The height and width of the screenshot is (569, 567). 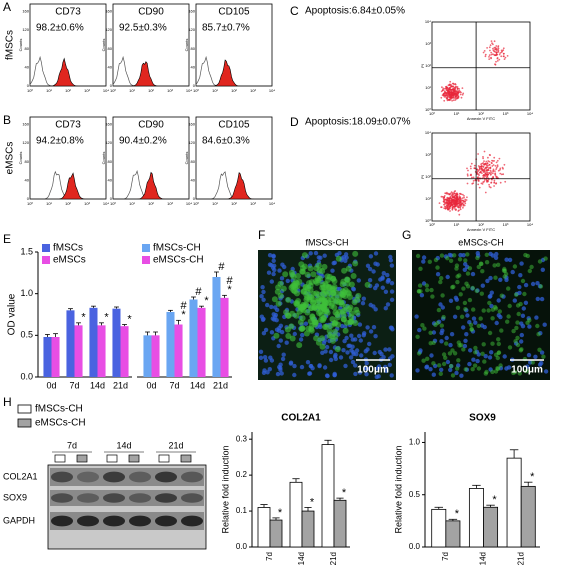 What do you see at coordinates (7, 120) in the screenshot?
I see `panel-letter: B` at bounding box center [7, 120].